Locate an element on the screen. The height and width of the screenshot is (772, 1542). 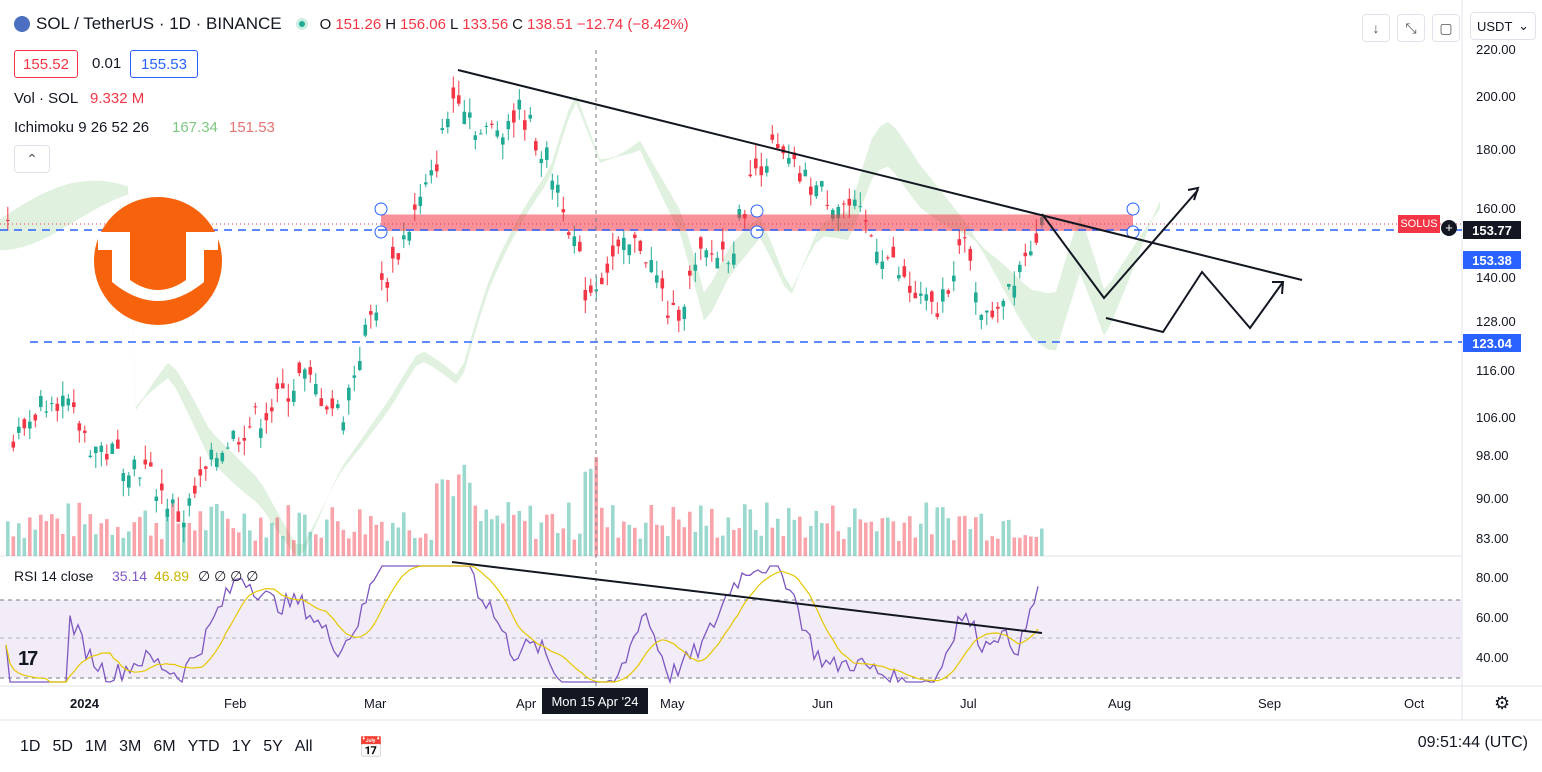
collapse-legend-button: ⌃ is located at coordinates (32, 159).